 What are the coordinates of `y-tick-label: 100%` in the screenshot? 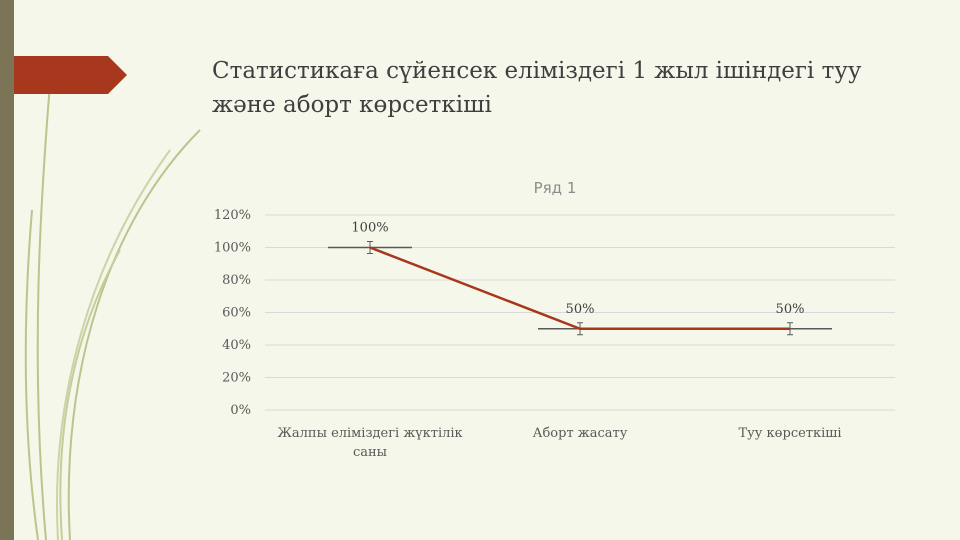 It's located at (232, 248).